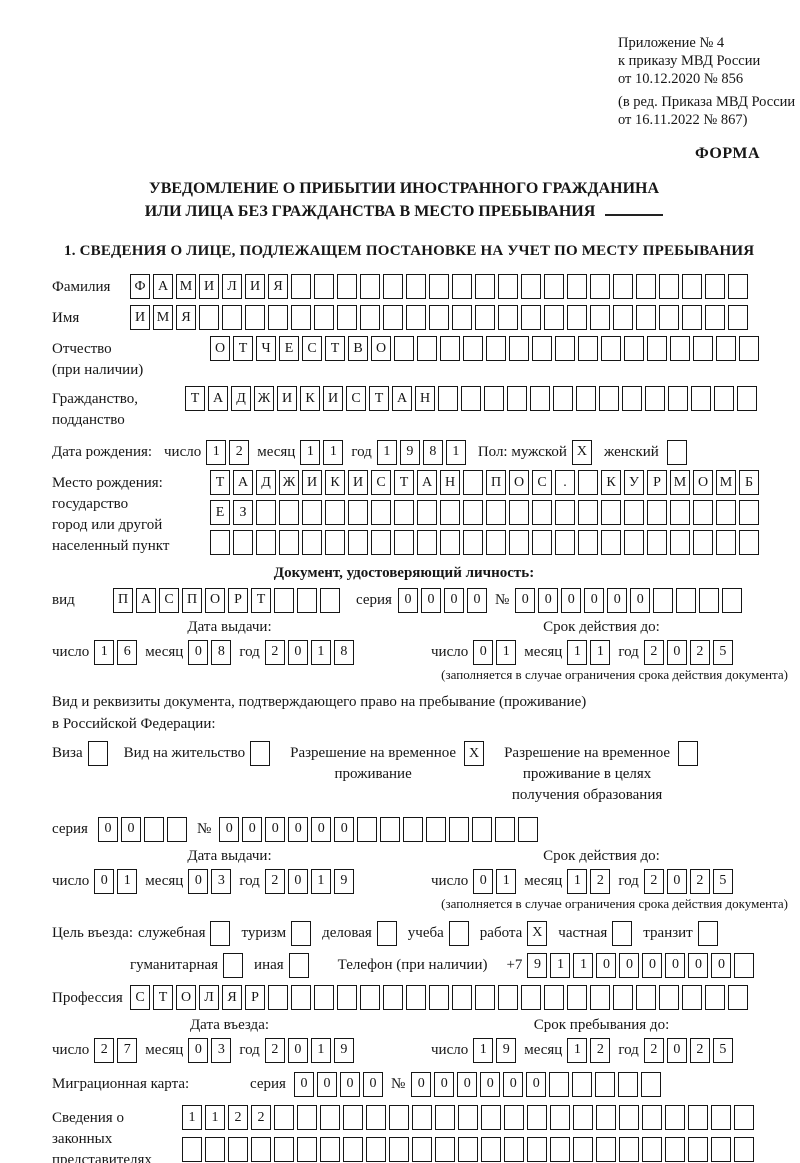 Image resolution: width=800 pixels, height=1163 pixels. Describe the element at coordinates (209, 997) in the screenshot. I see `char-box: Л` at that location.